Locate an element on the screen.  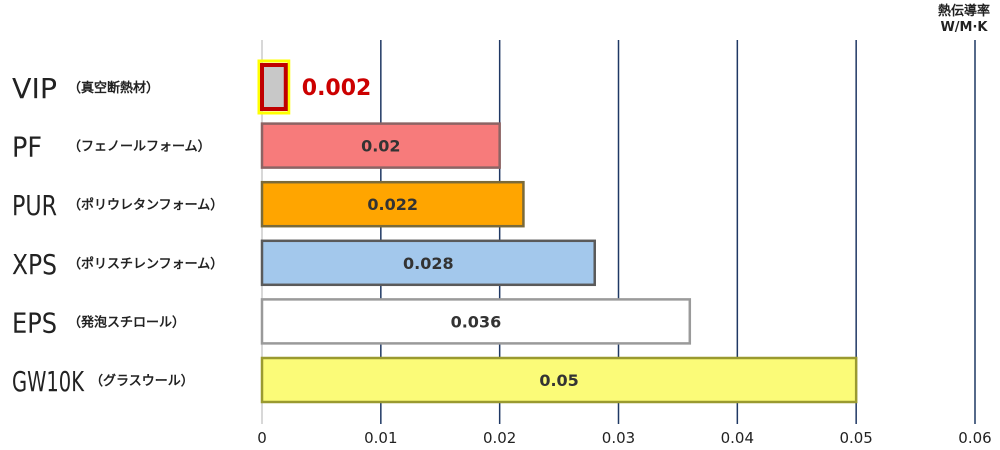
unit-label: 熱伝導率 W/M·K is located at coordinates (964, 20).